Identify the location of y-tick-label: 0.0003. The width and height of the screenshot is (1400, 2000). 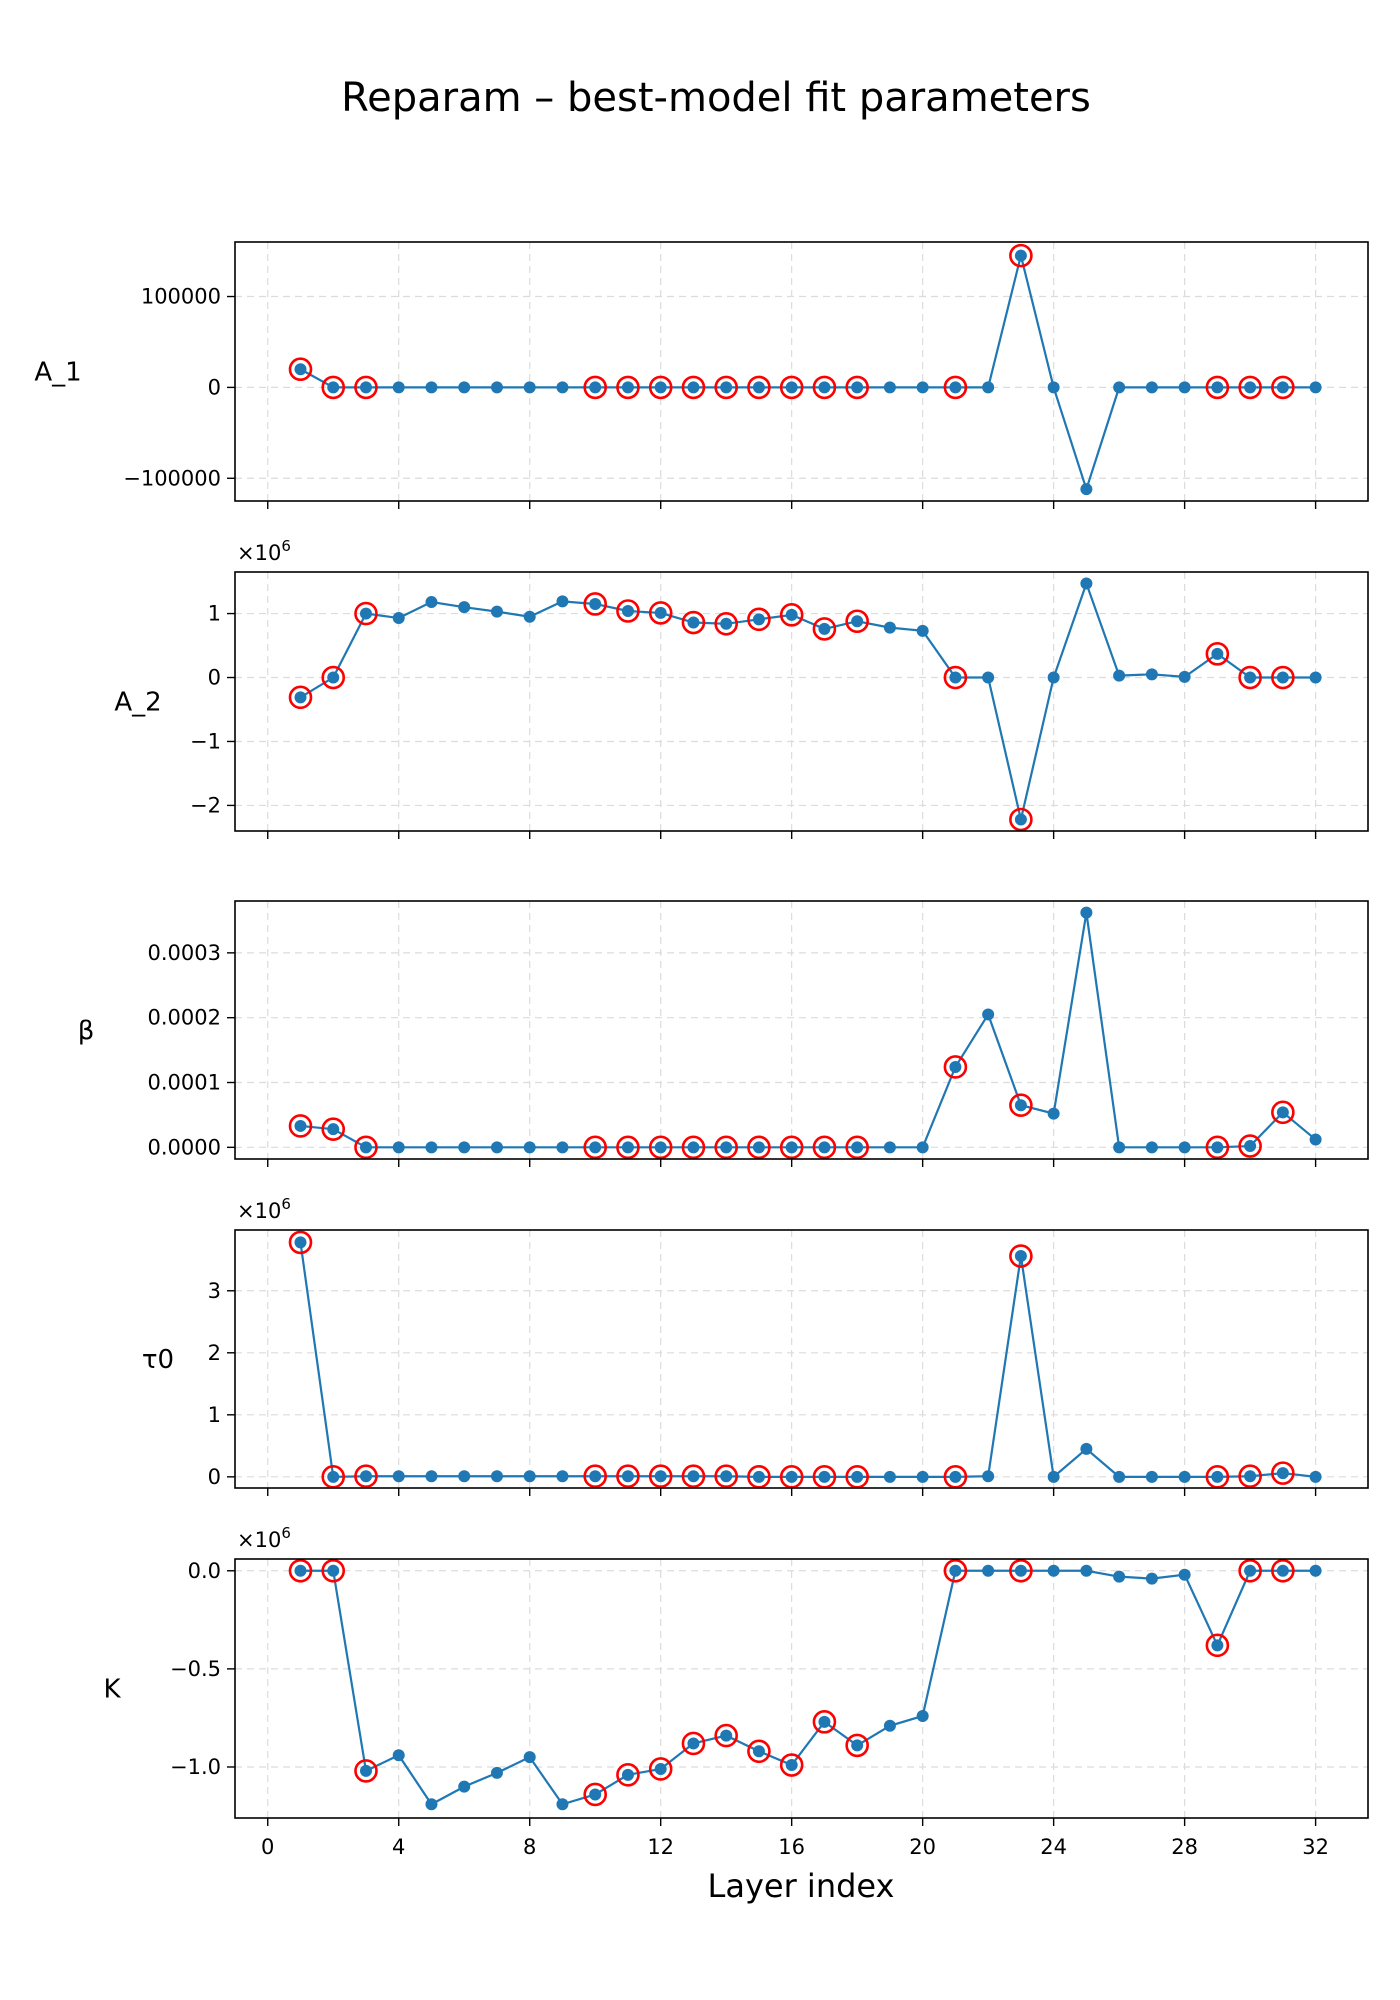
(184, 953).